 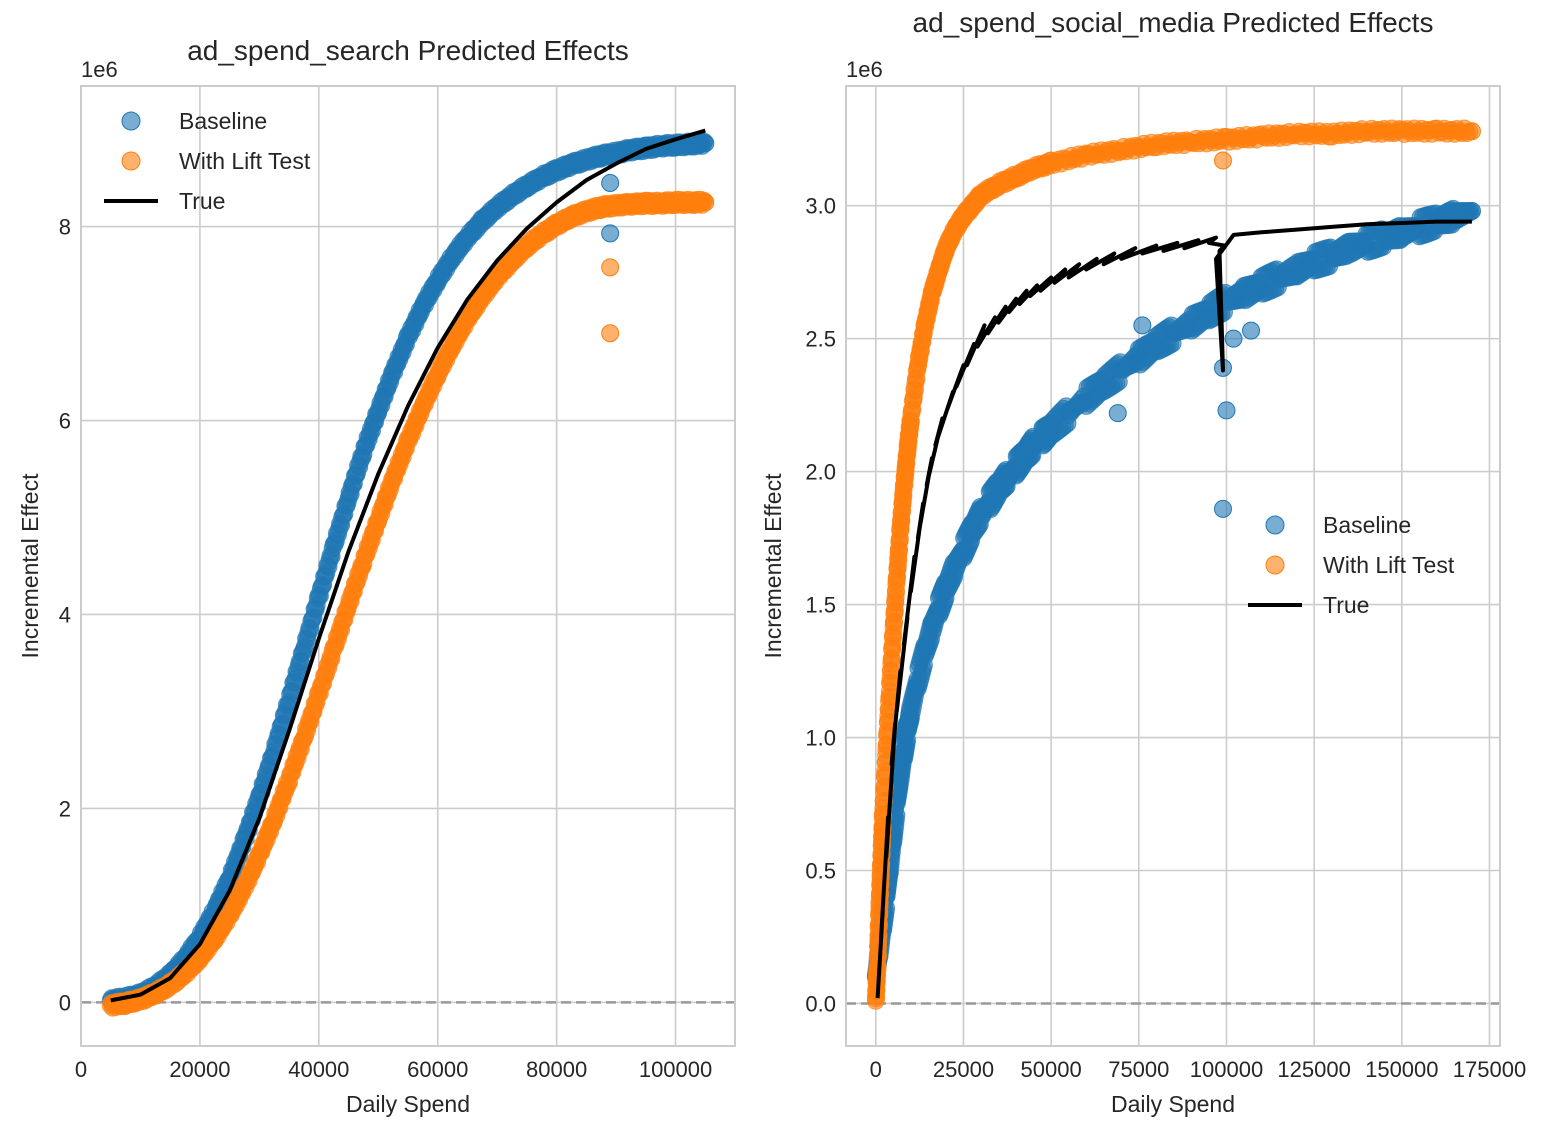 I want to click on y-tick-label: 2.5, so click(x=820, y=339).